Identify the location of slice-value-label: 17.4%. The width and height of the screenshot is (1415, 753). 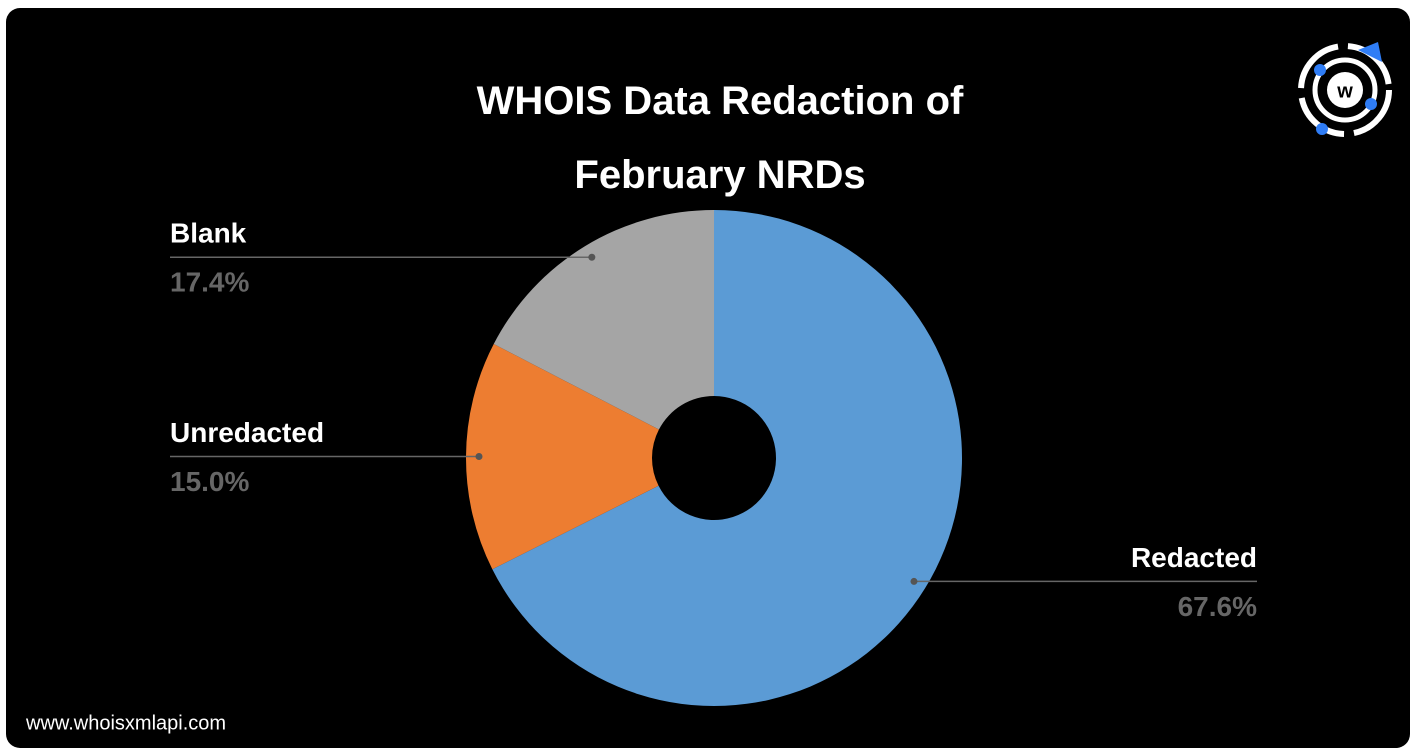
(209, 282).